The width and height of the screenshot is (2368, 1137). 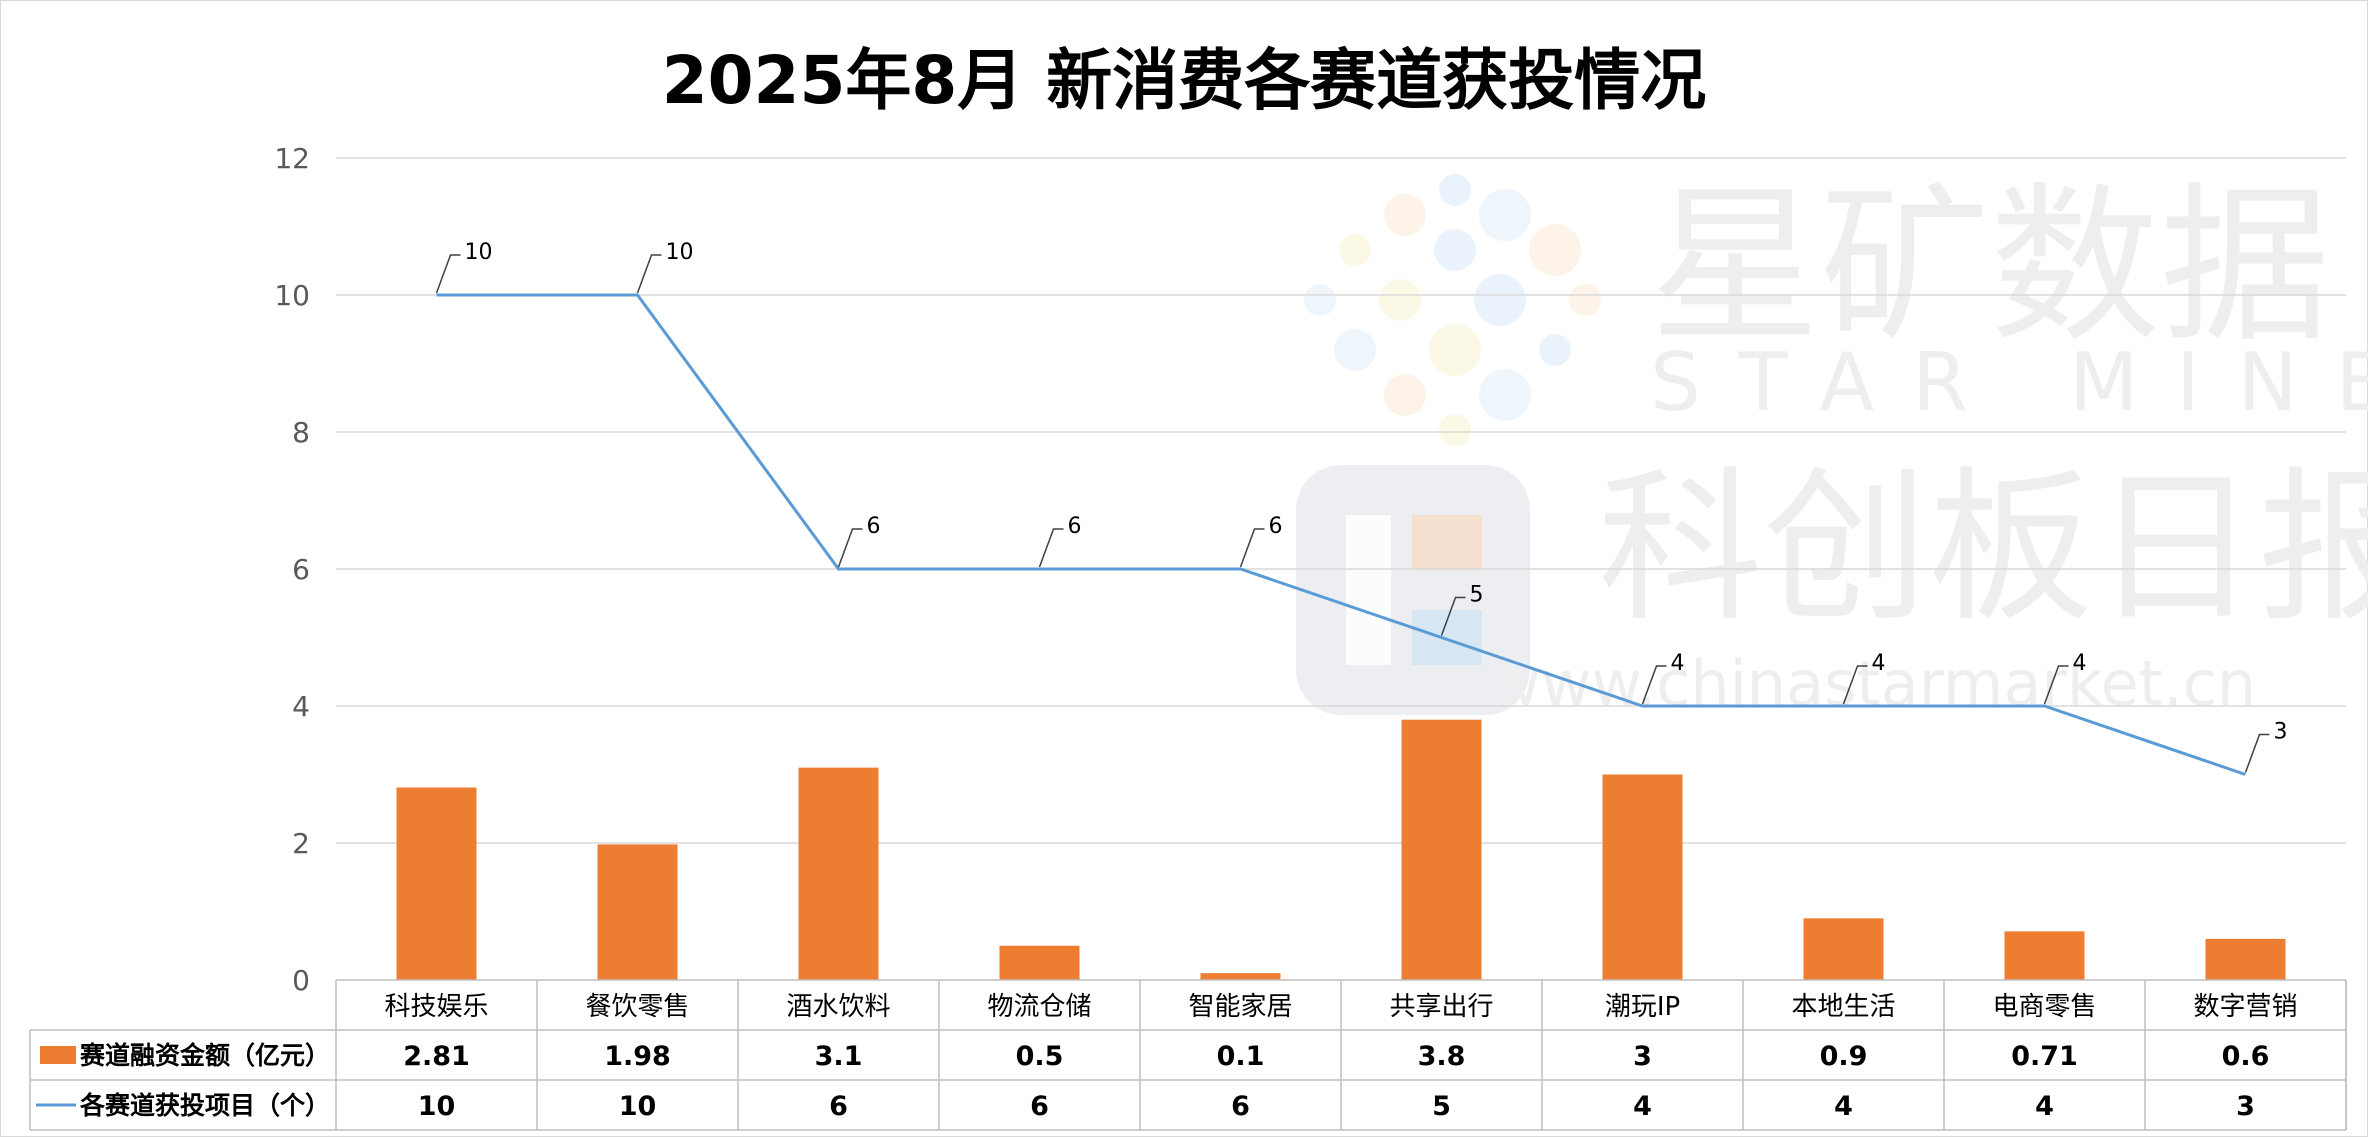 I want to click on y-tick-label: 6, so click(x=301, y=569).